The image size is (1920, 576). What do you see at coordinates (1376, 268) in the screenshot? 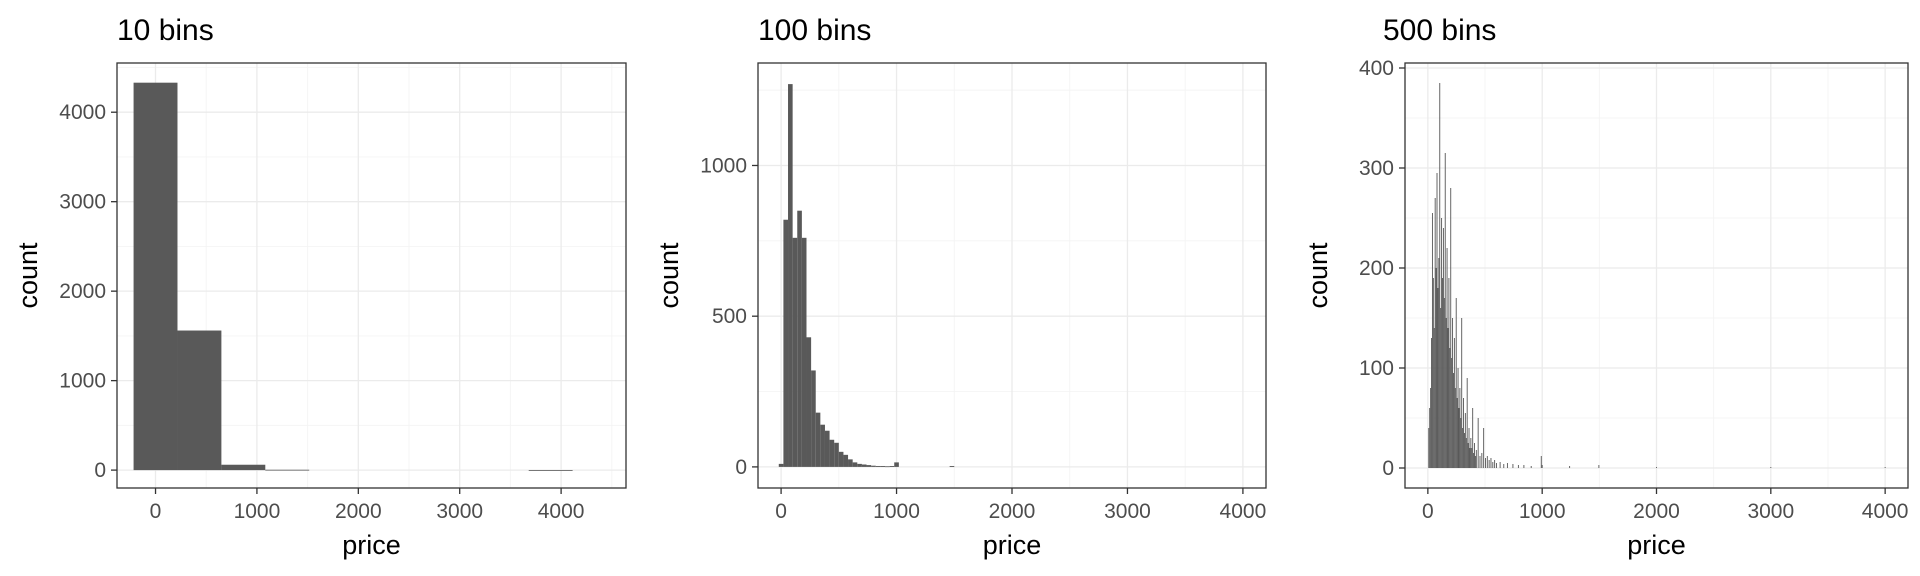
I see `y-tick-label: 200` at bounding box center [1376, 268].